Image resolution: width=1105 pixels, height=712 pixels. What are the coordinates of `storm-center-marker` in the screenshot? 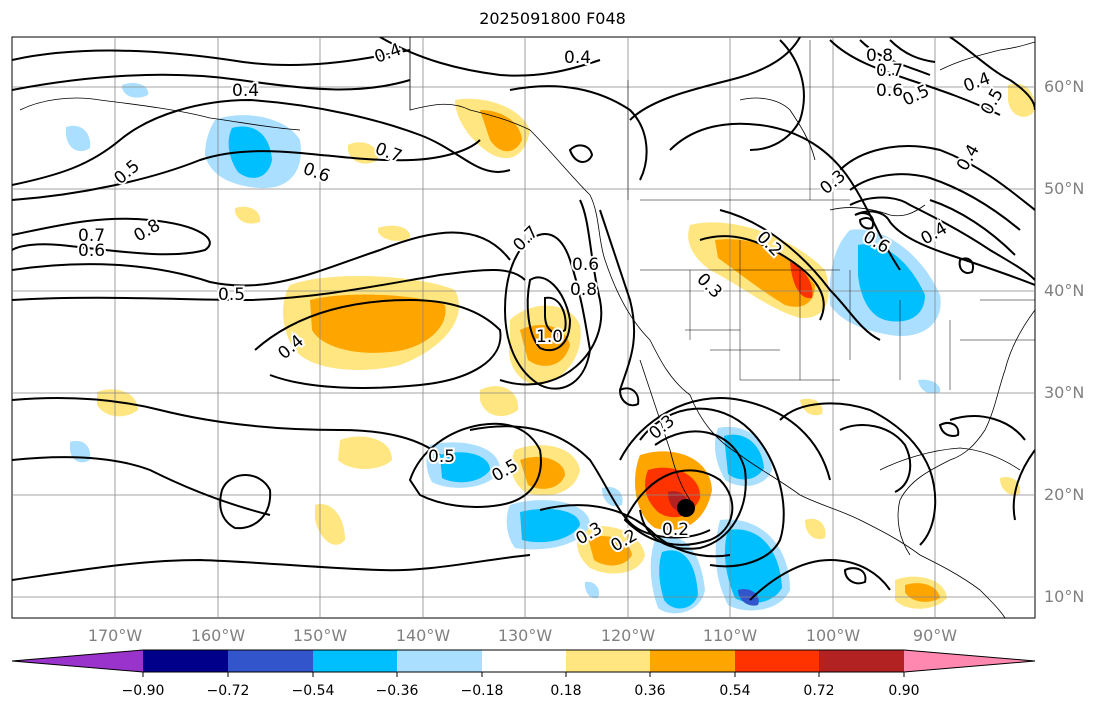 It's located at (686, 508).